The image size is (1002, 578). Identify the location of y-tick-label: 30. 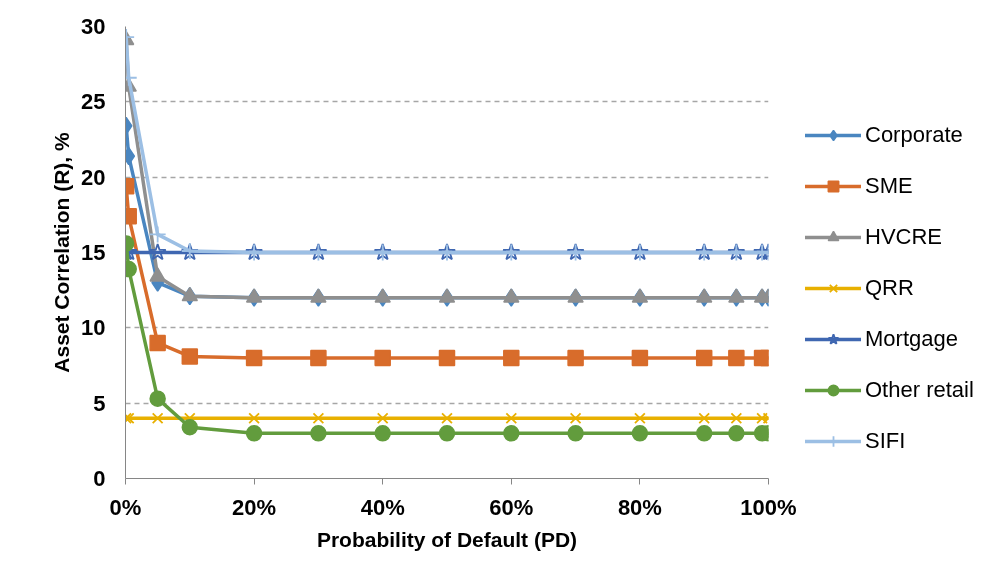
(93, 26).